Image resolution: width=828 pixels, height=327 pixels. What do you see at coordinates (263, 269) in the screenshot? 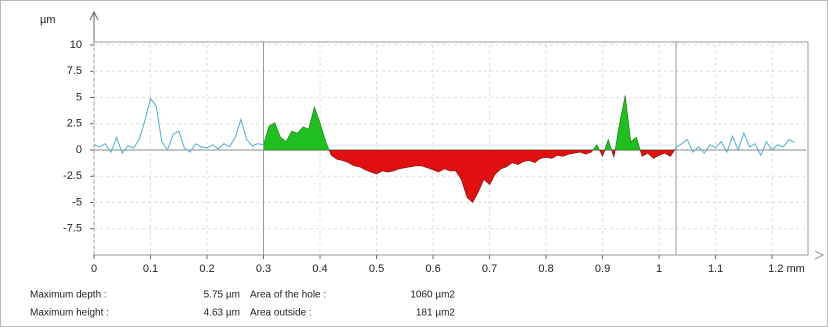
I see `x-tick-label: 0.3` at bounding box center [263, 269].